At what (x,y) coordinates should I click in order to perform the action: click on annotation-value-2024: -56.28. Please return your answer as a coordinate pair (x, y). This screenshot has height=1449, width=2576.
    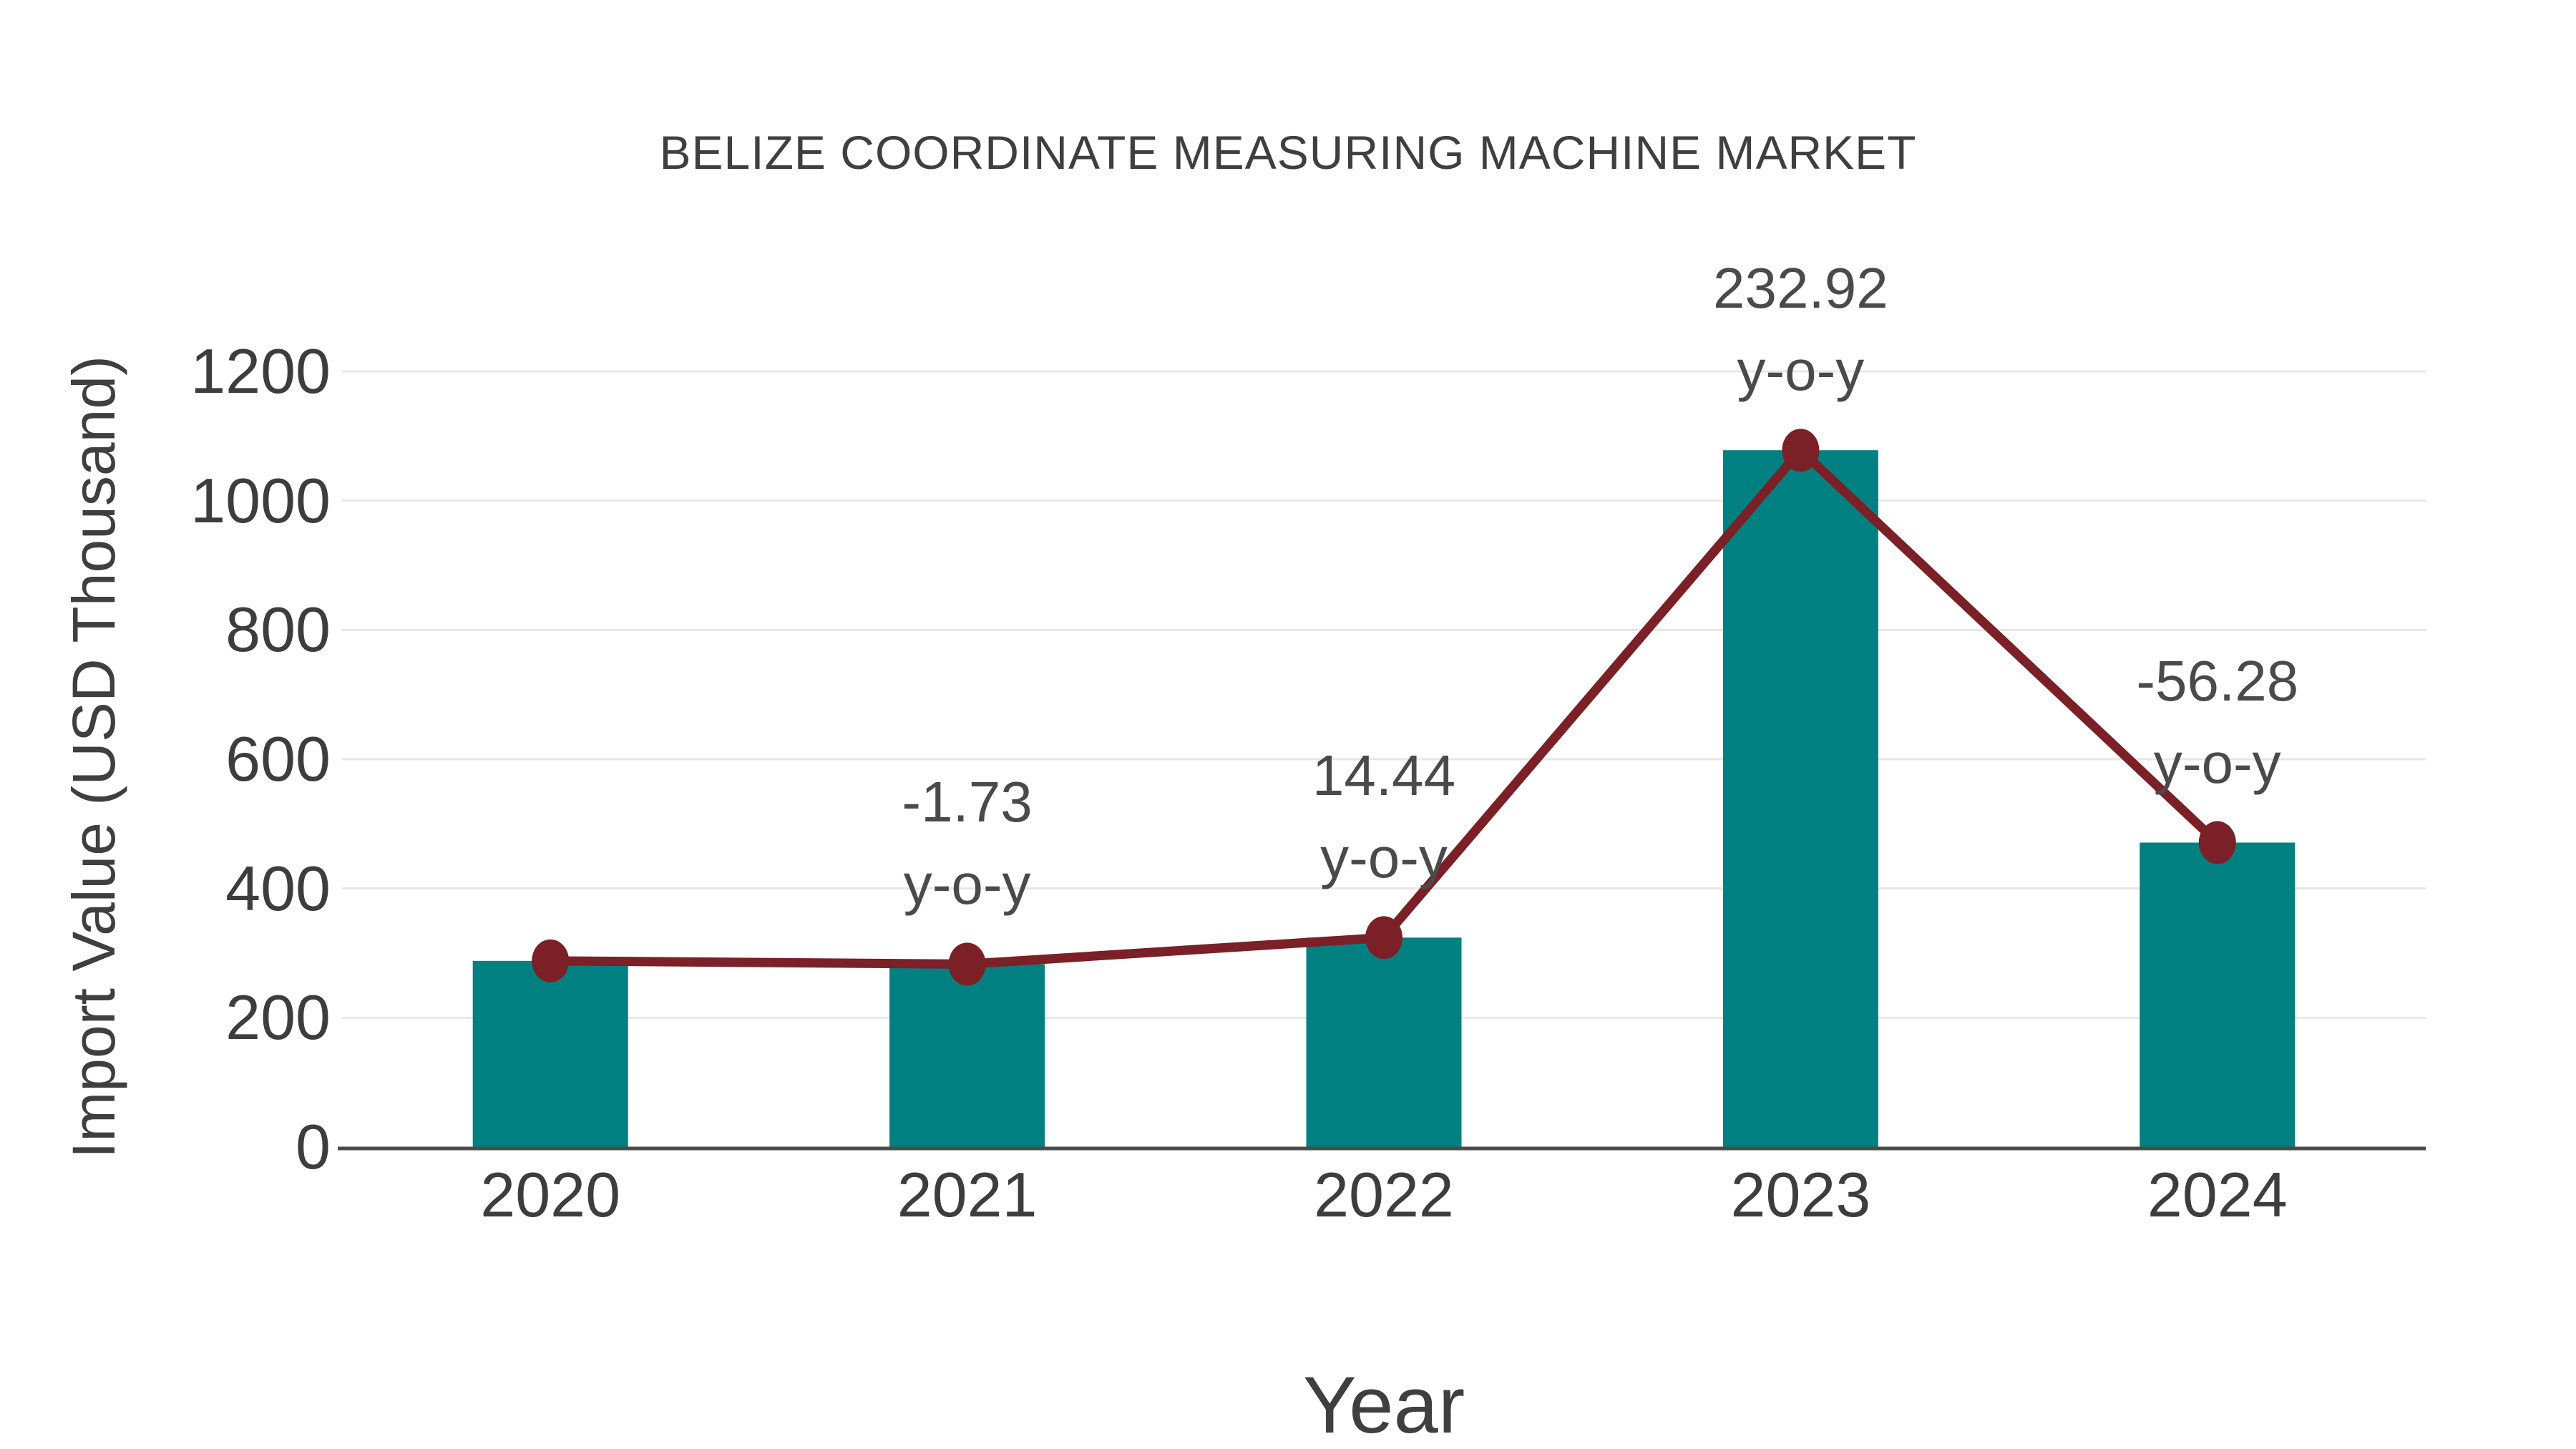
    Looking at the image, I should click on (2217, 680).